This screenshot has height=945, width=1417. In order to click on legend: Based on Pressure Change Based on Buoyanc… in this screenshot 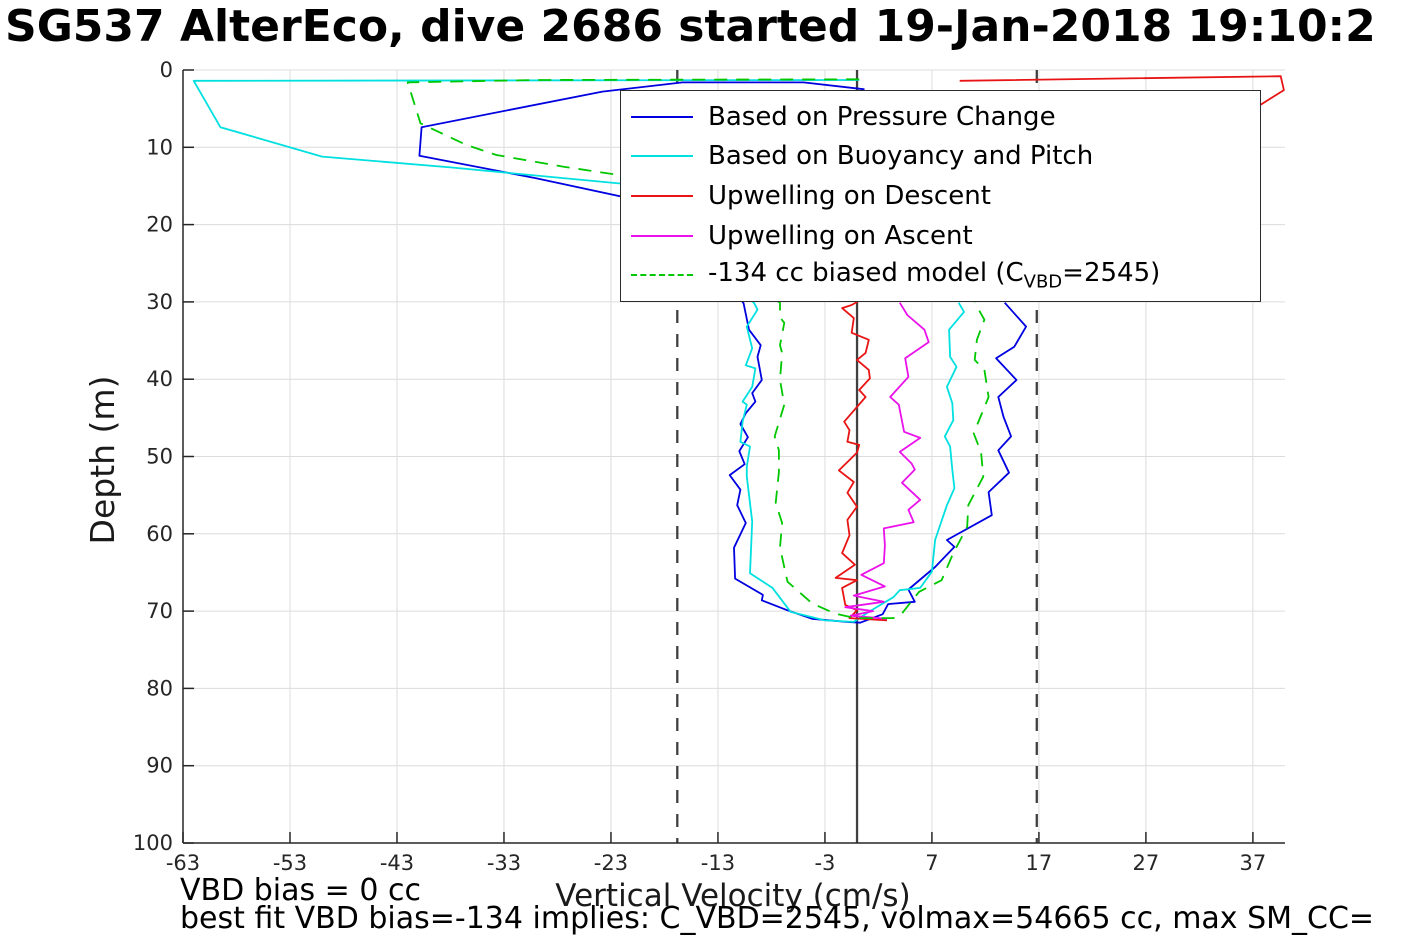, I will do `click(940, 196)`.